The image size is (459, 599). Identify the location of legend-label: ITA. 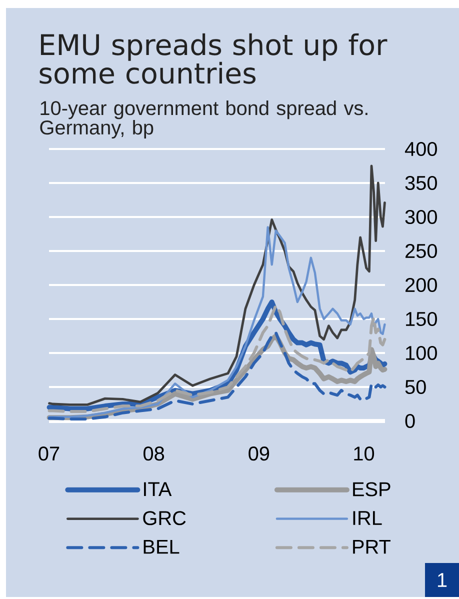
(158, 489).